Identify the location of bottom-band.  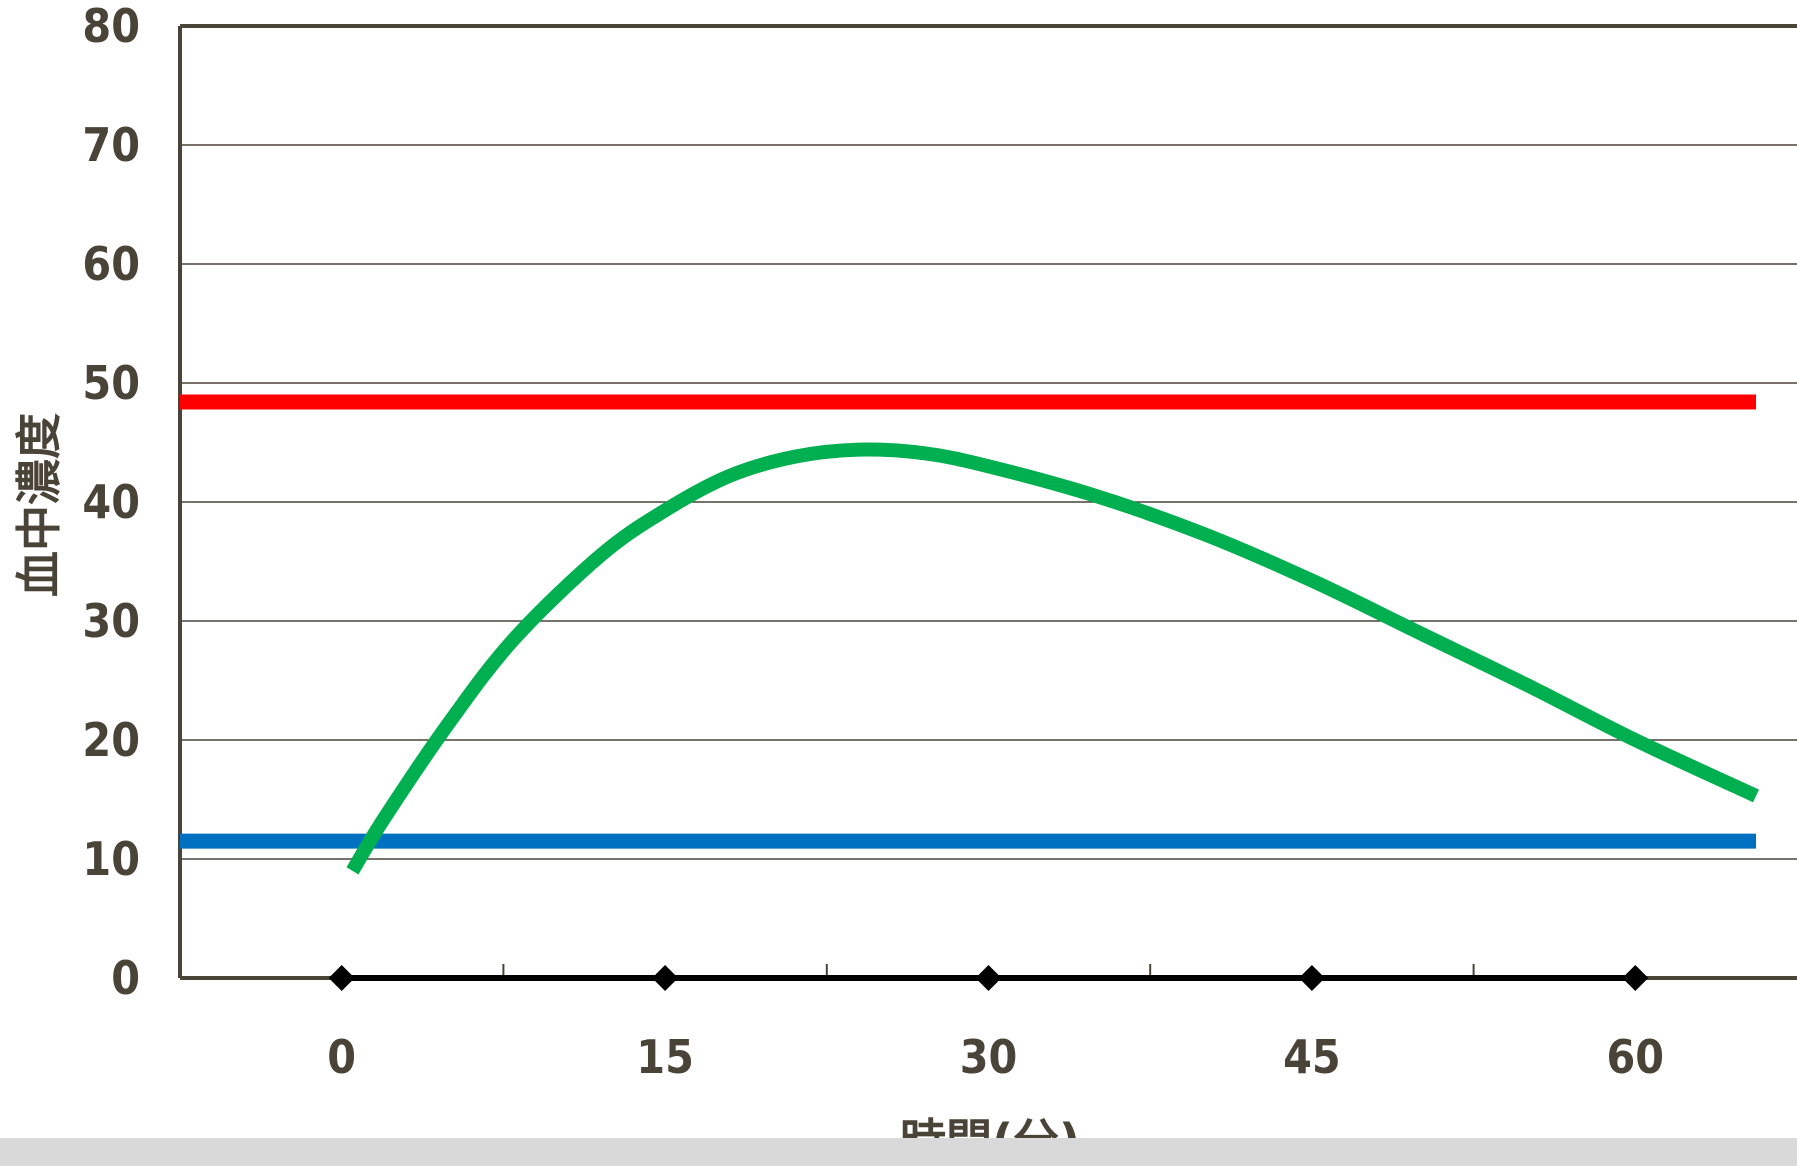
(898, 1152).